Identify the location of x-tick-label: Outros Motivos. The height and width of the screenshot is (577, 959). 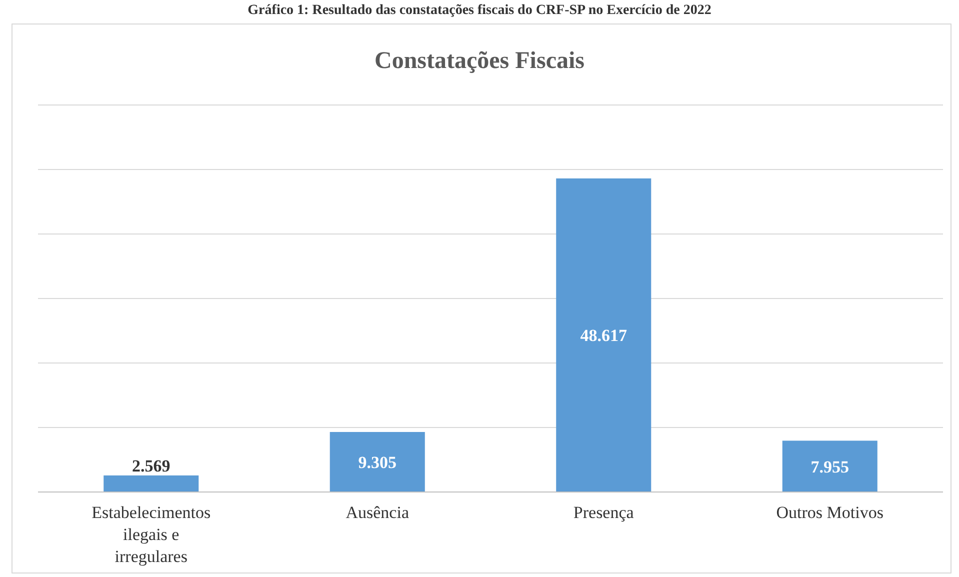
(830, 512).